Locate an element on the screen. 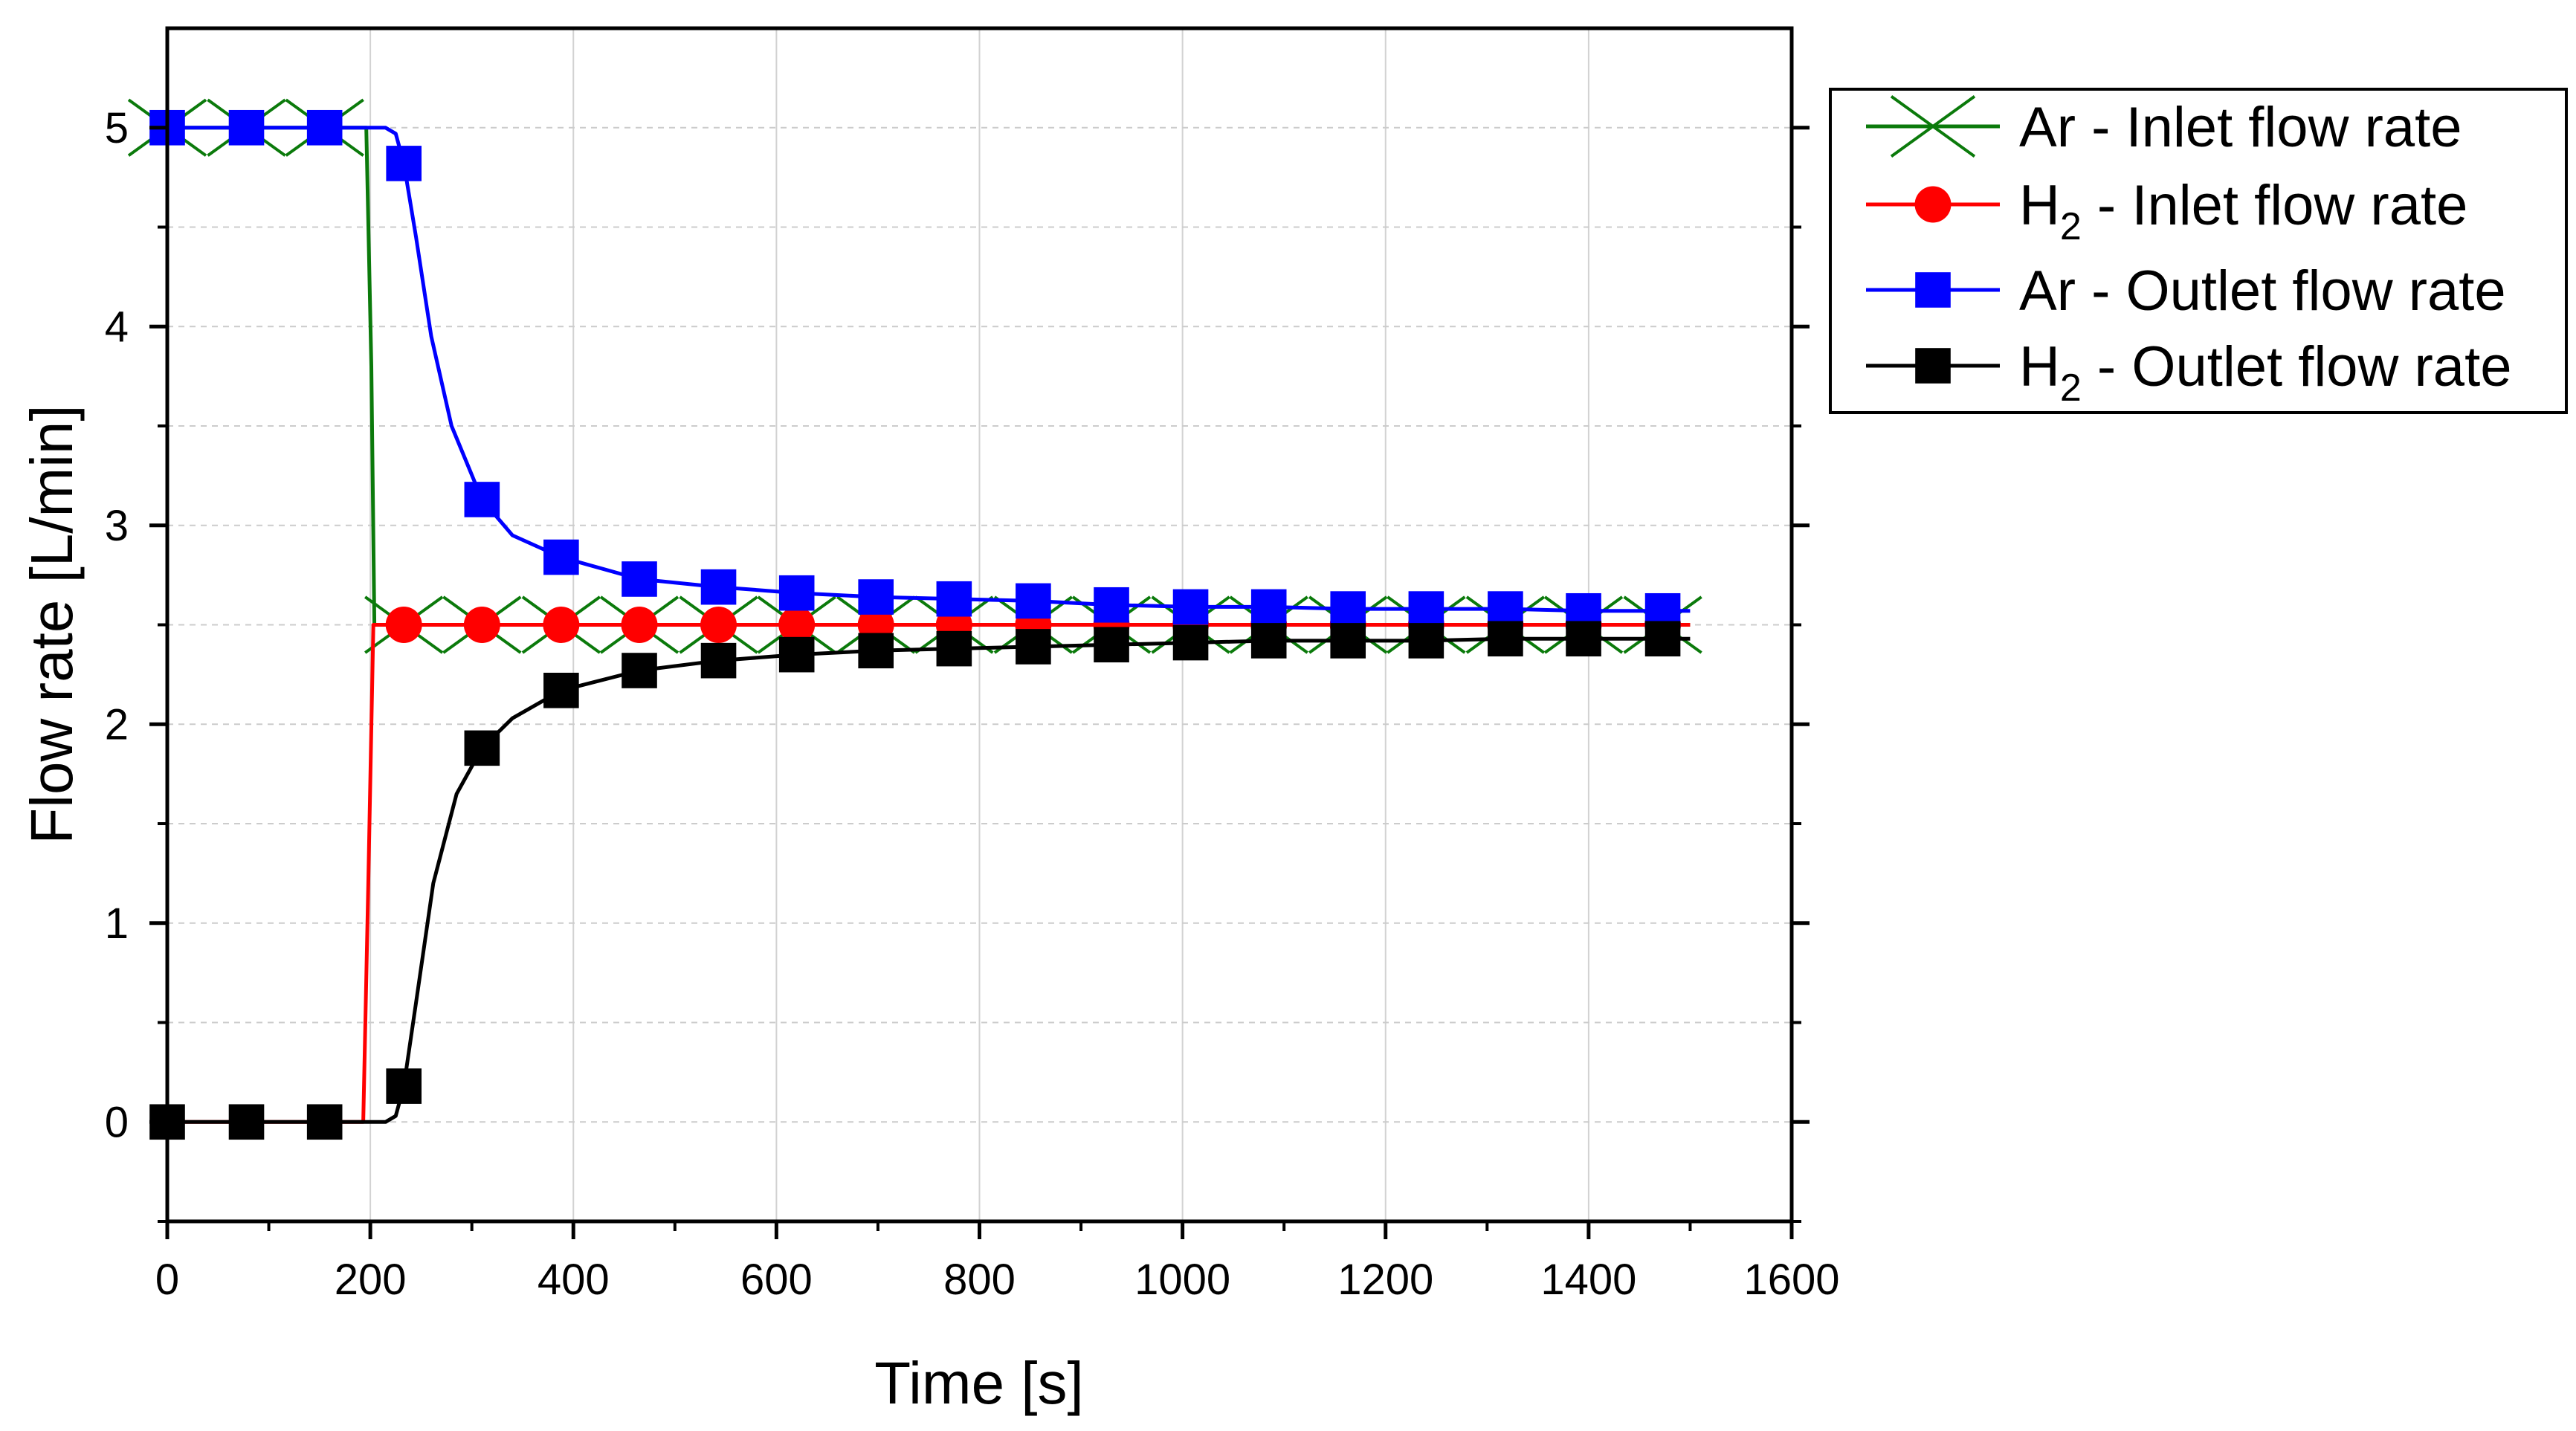  legend-label: H2 - Outlet flow rate is located at coordinates (2265, 372).